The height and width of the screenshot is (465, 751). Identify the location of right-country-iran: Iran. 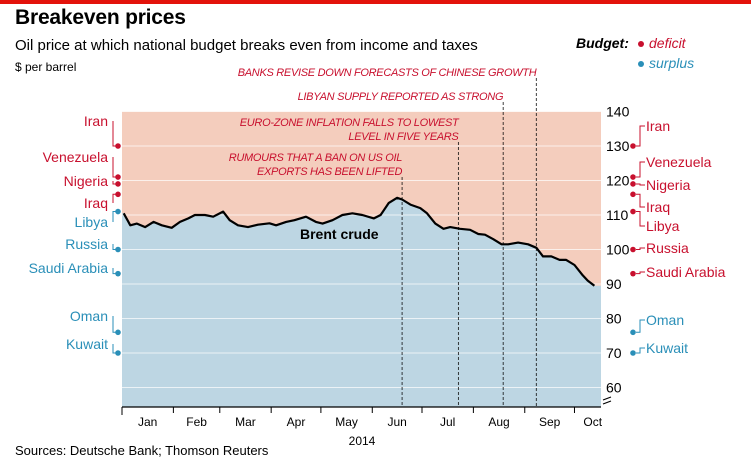
(658, 126).